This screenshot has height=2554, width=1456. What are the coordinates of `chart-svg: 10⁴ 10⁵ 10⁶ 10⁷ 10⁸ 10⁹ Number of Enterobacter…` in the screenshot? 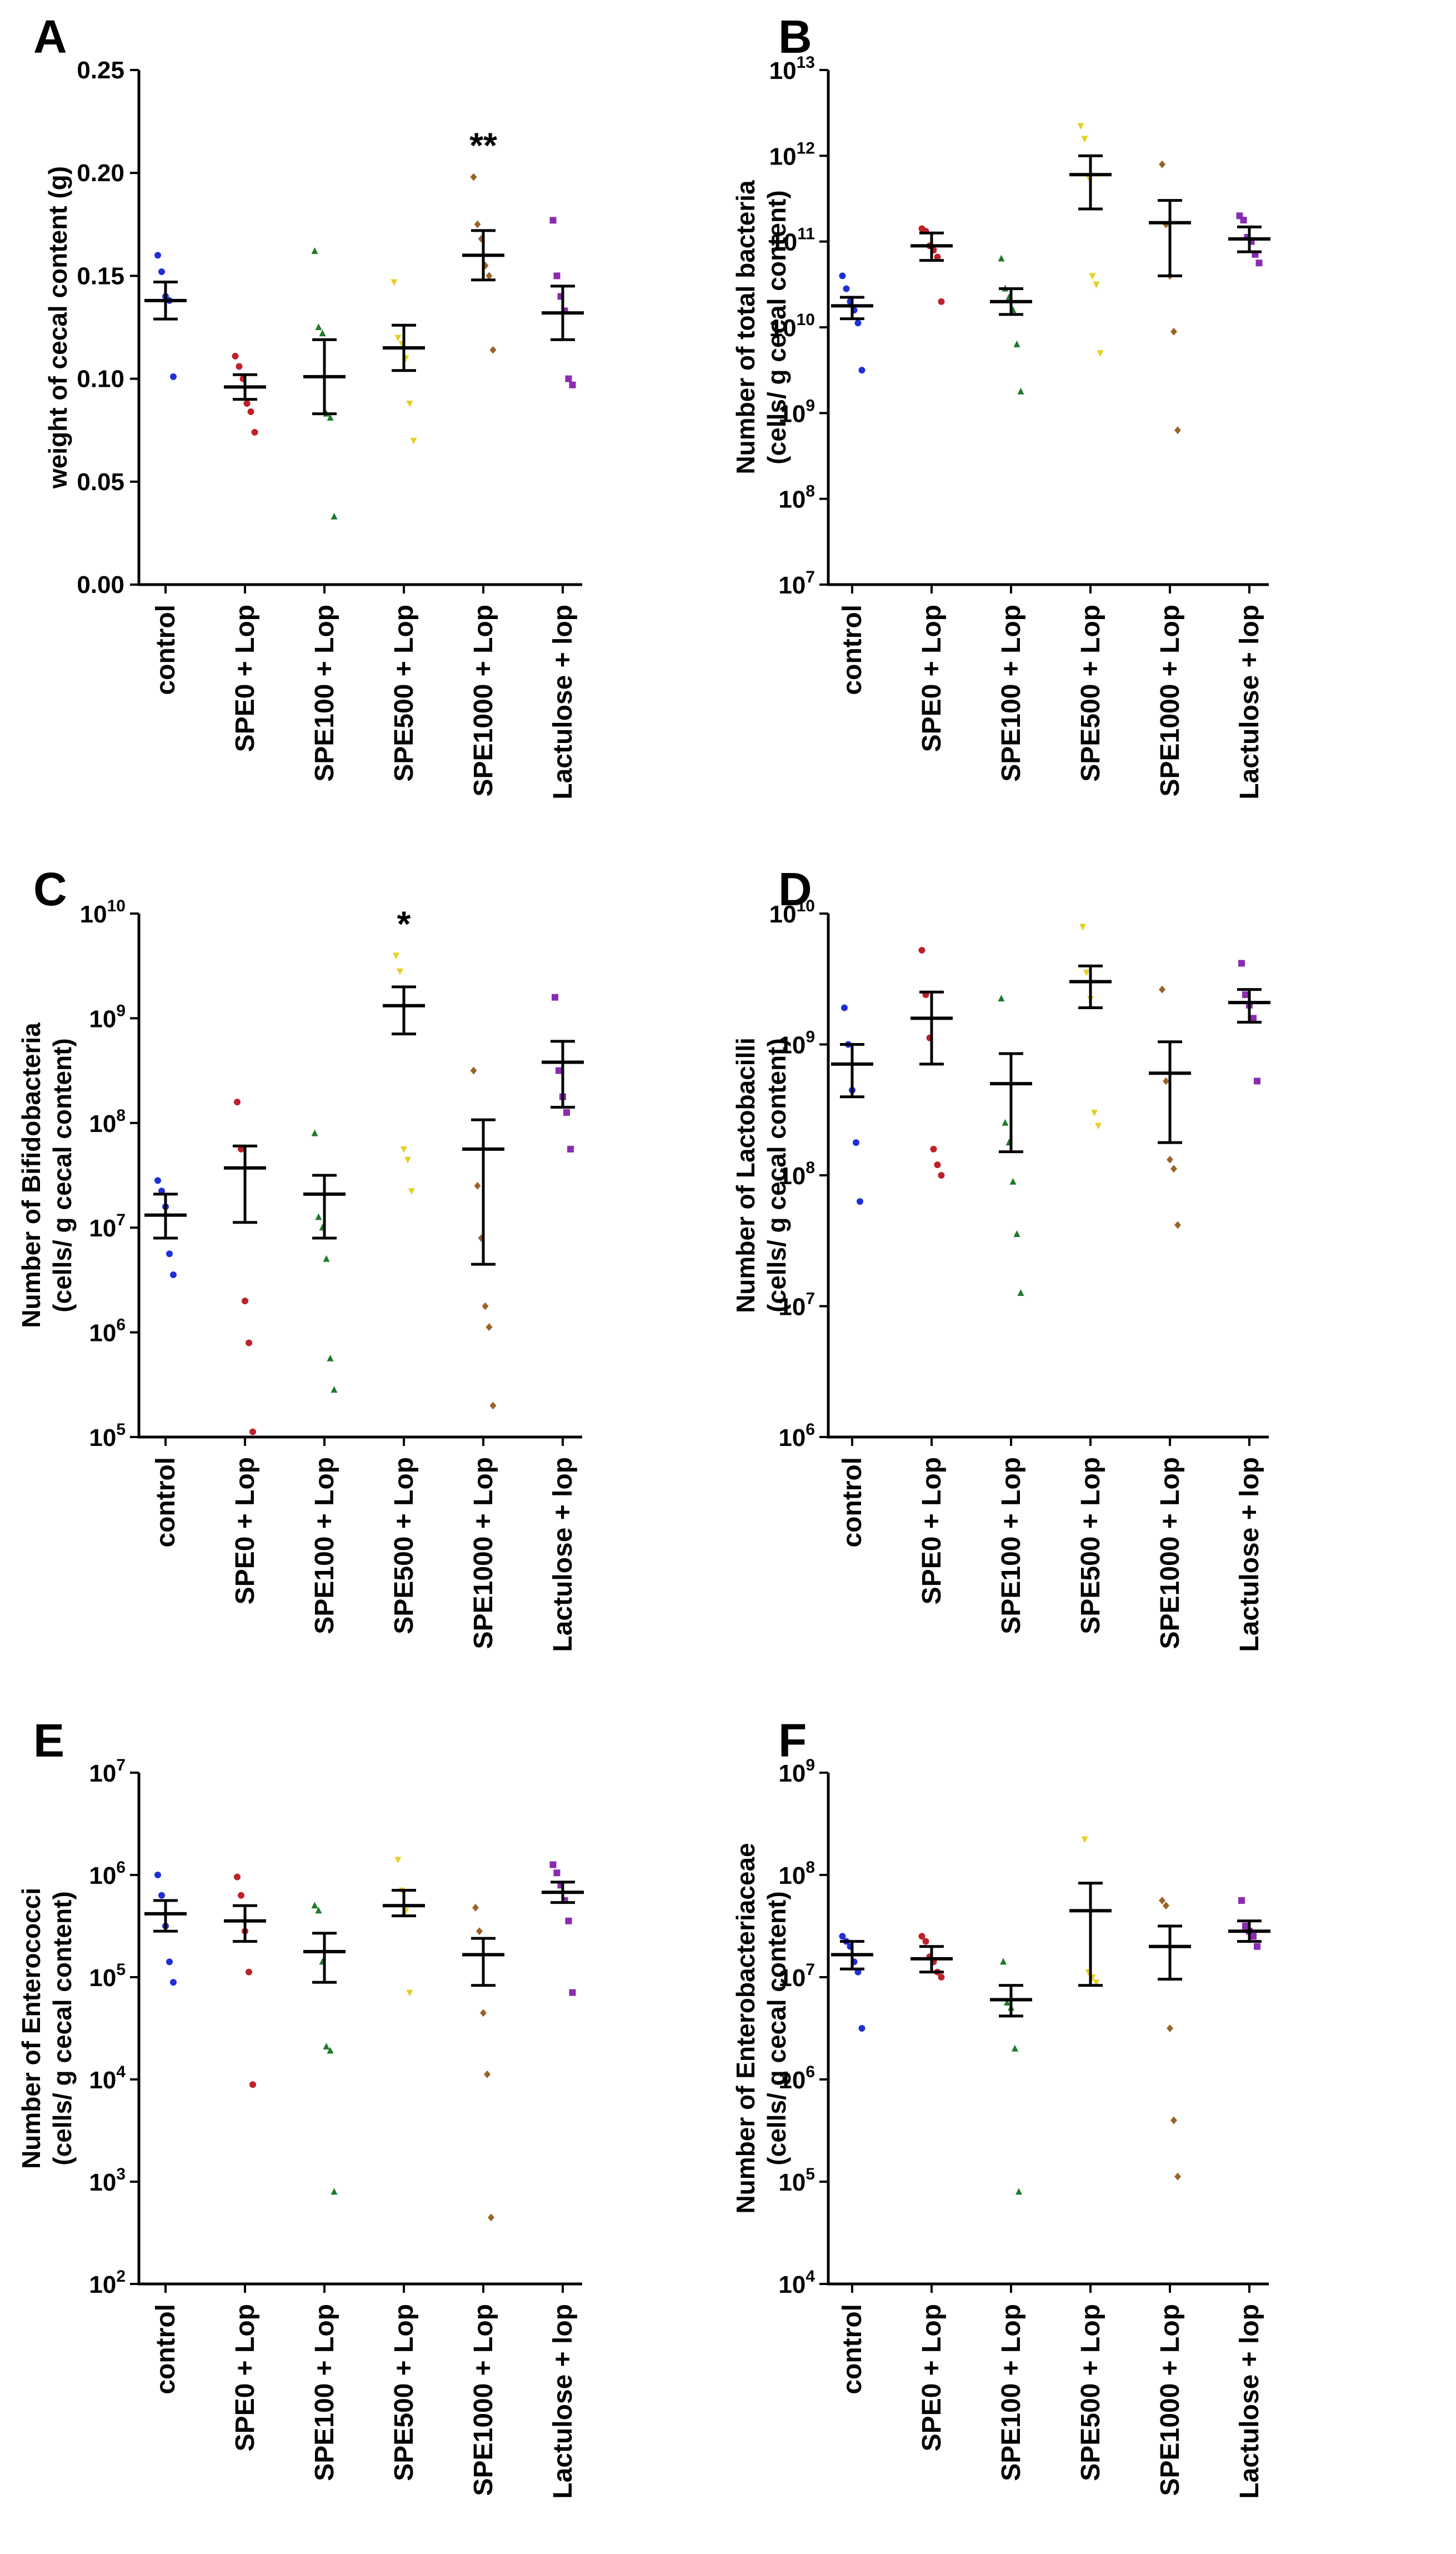 It's located at (1000, 2127).